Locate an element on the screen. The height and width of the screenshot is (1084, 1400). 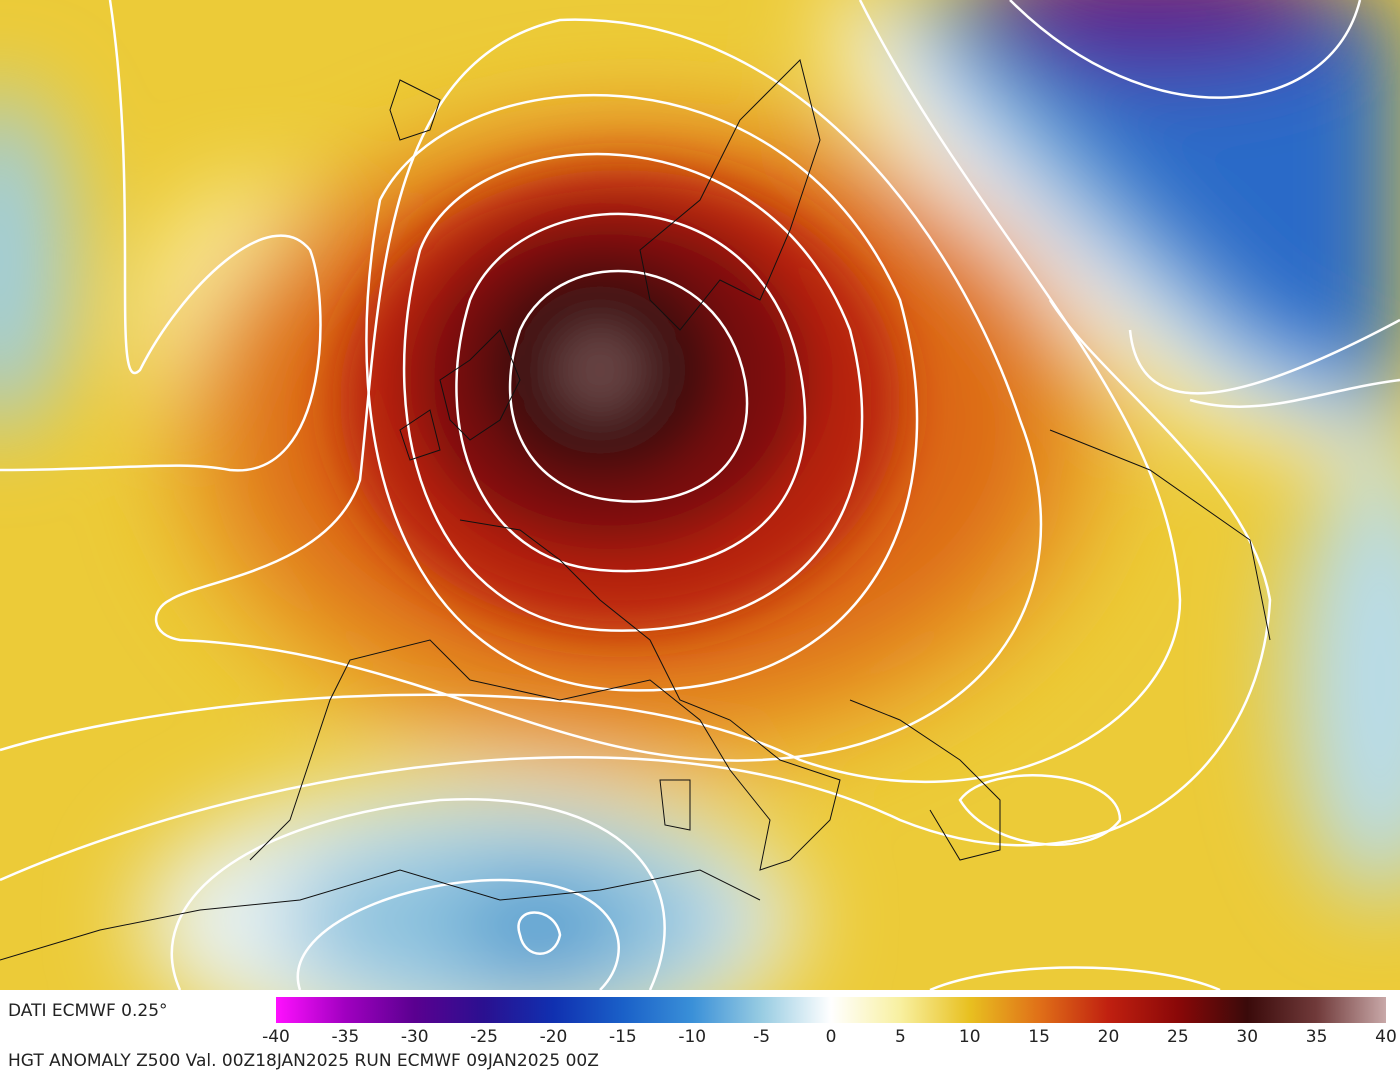
colorbar-tick-label: 20 is located at coordinates (1109, 1037).